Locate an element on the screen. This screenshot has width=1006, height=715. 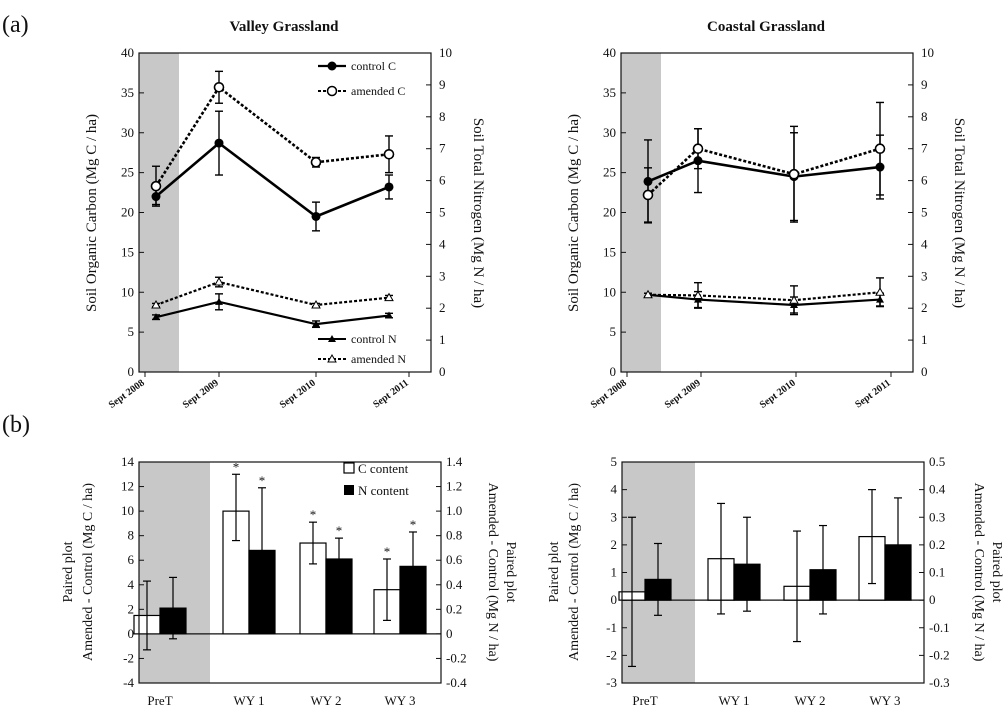
x-category-label: WY 3 is located at coordinates (885, 700).